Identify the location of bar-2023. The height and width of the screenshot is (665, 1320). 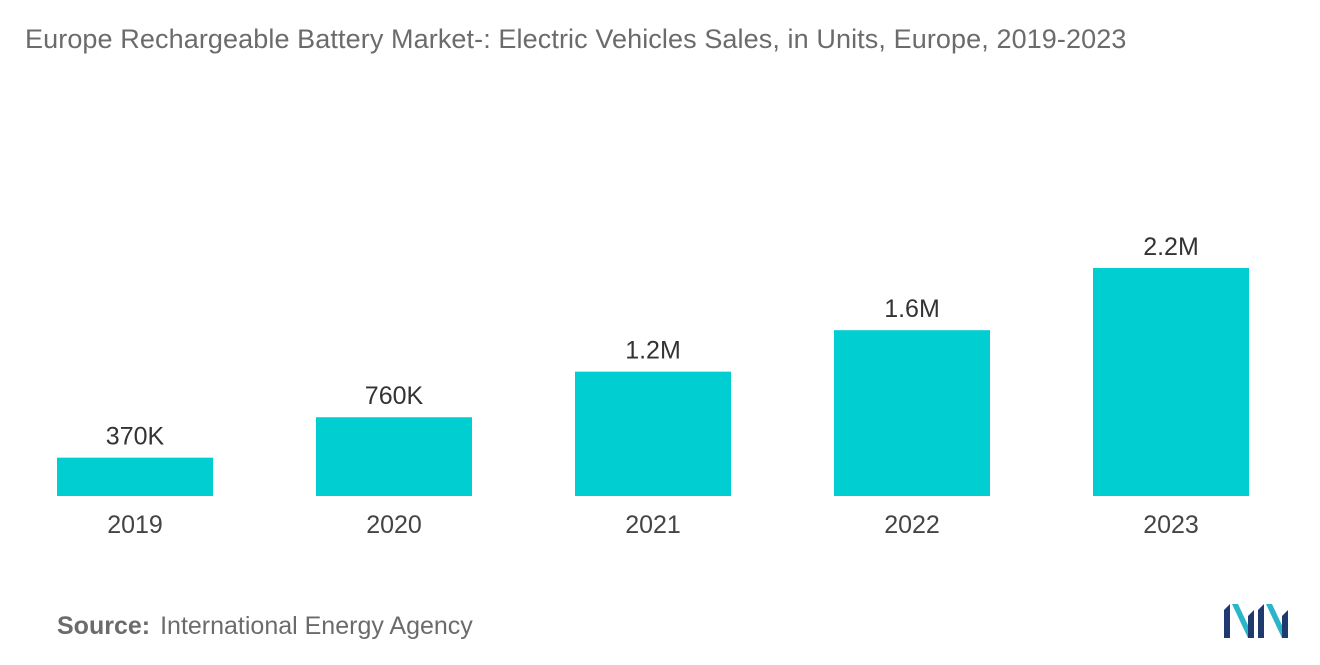
(1171, 382).